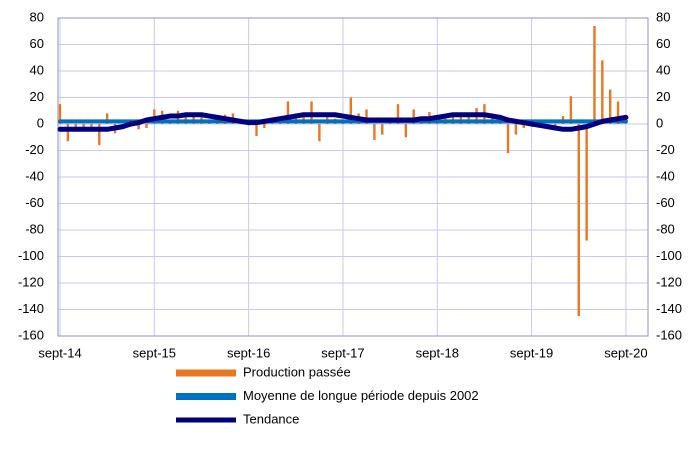 The width and height of the screenshot is (692, 452). What do you see at coordinates (37, 69) in the screenshot?
I see `y-tick-label: 40` at bounding box center [37, 69].